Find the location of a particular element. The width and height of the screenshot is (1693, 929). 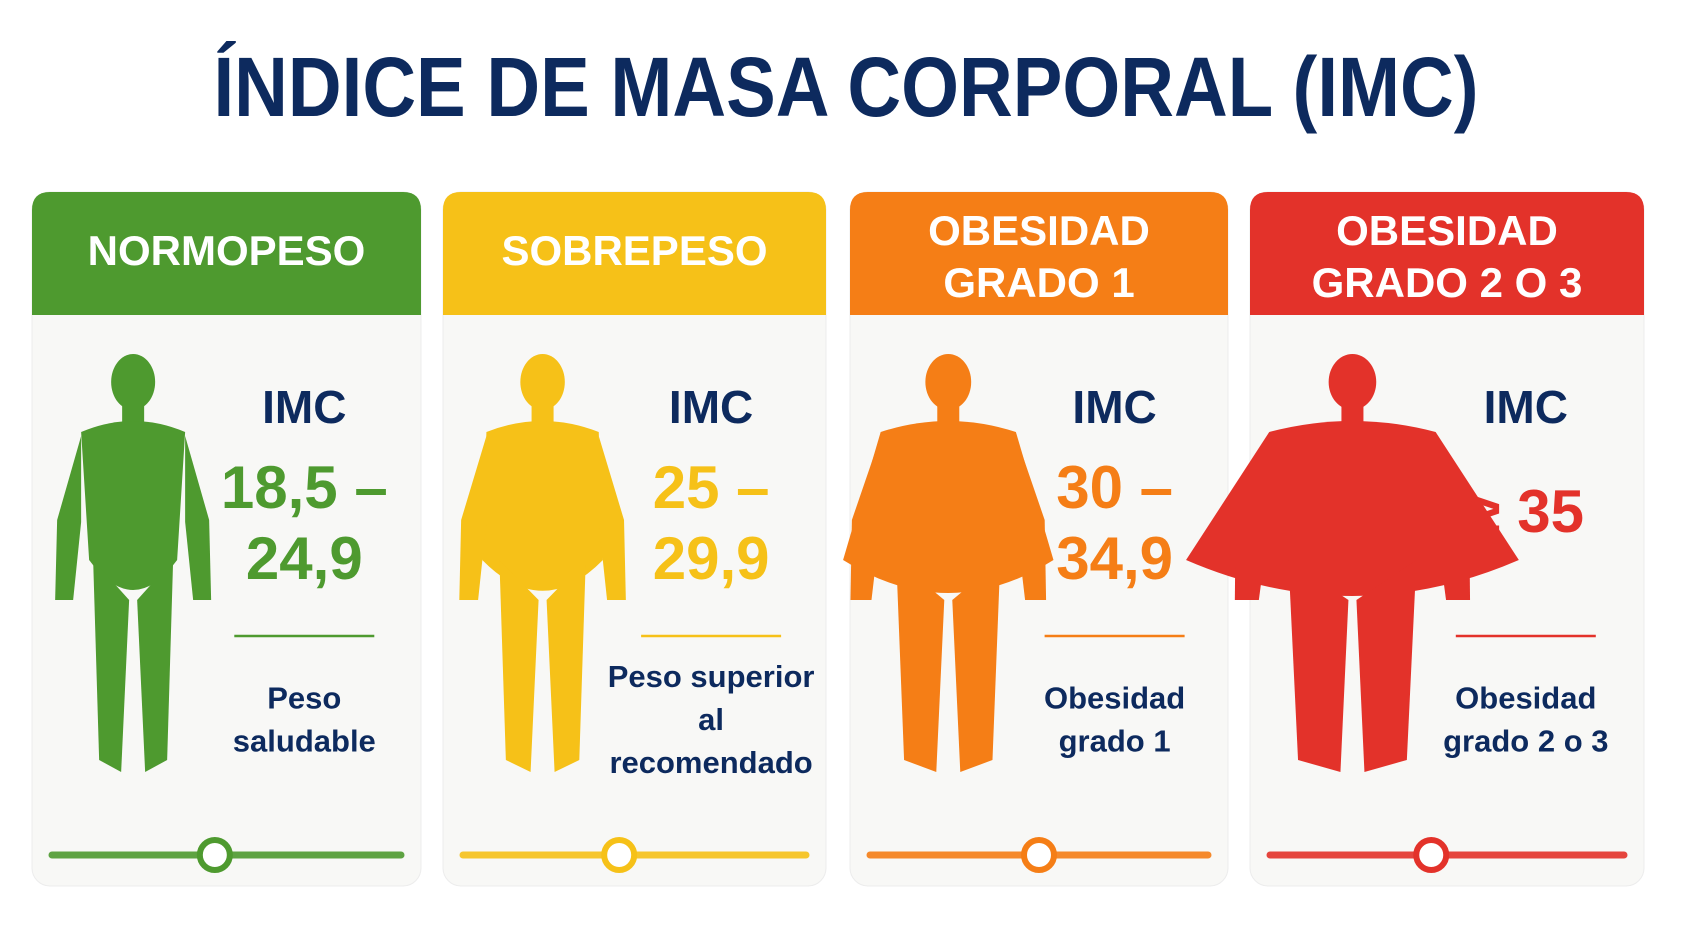

imc-range: ≥ 35 is located at coordinates (1526, 511).